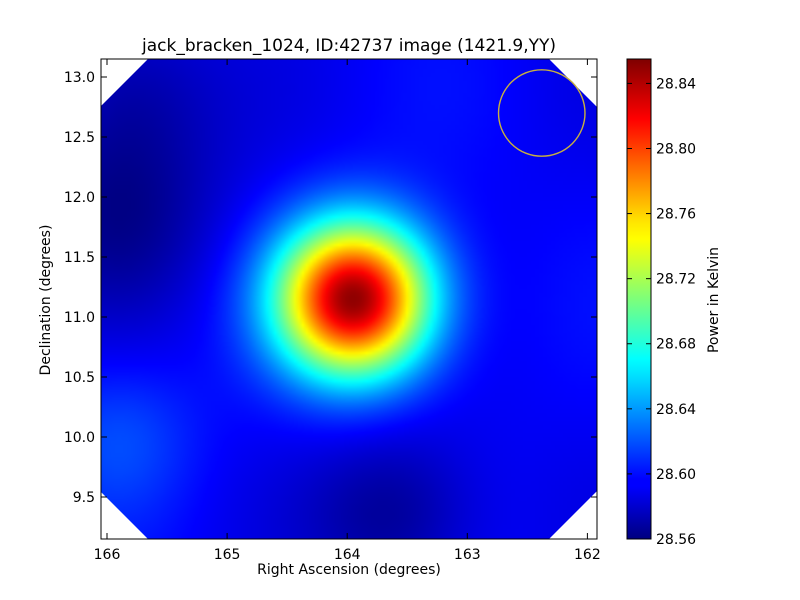  I want to click on colorbar-tick-label: 28.84, so click(676, 84).